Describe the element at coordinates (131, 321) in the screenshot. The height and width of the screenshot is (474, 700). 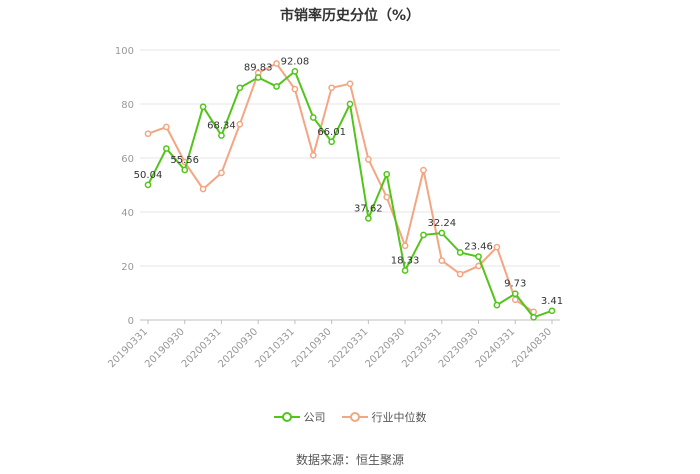
I see `y-tick-label: 0` at that location.